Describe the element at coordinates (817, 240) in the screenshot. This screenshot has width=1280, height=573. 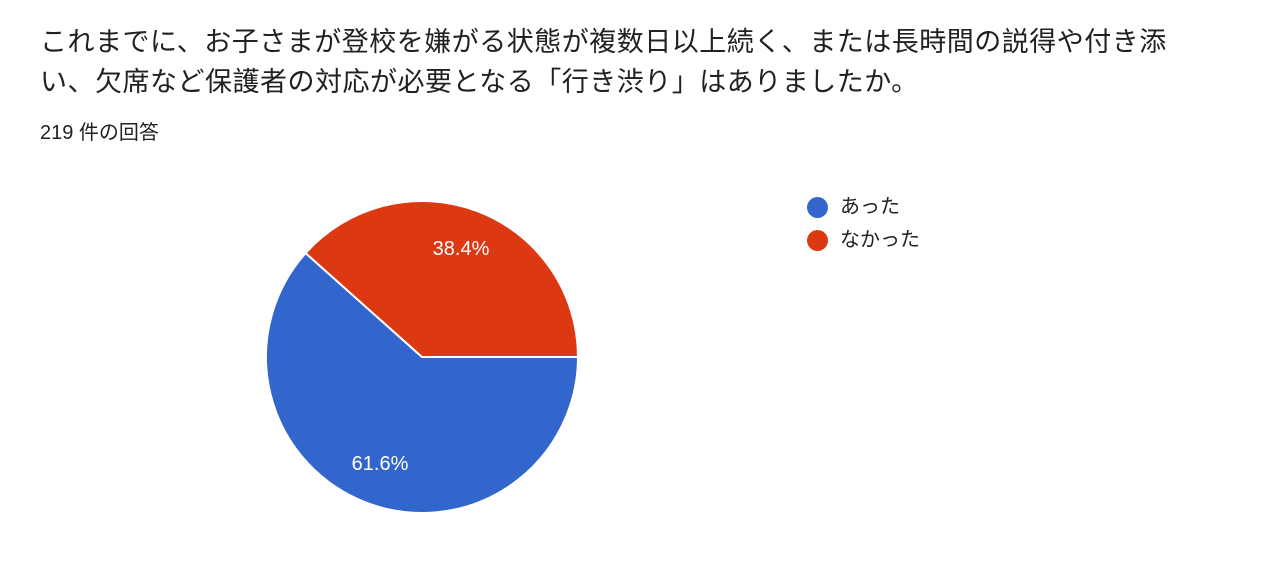
I see `legend-swatch-red-icon` at that location.